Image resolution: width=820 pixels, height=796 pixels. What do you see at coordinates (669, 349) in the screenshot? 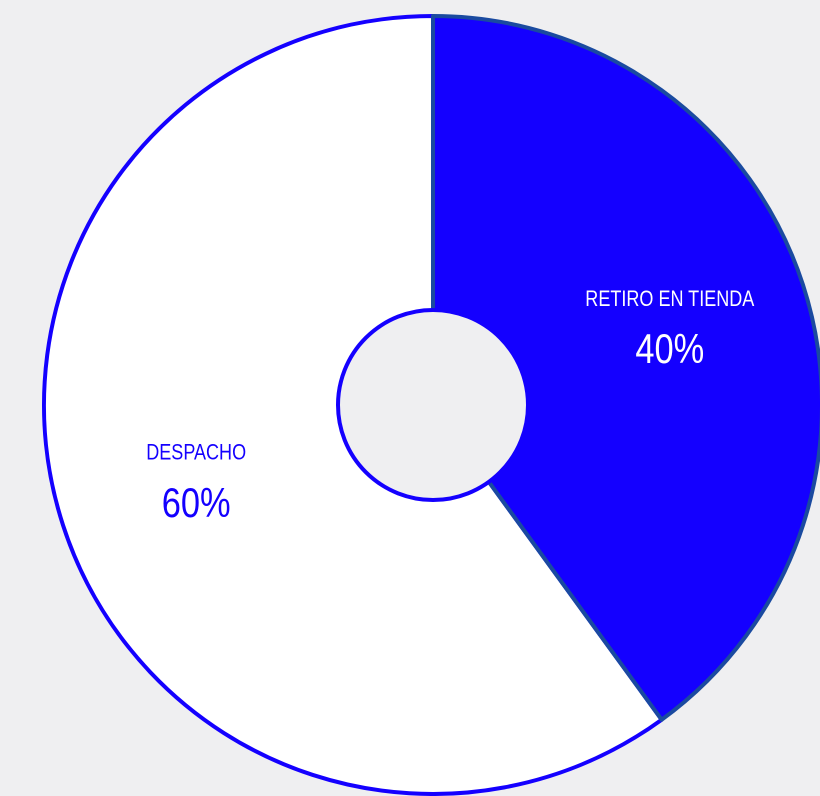
I see `slice-value-label: 40%` at bounding box center [669, 349].